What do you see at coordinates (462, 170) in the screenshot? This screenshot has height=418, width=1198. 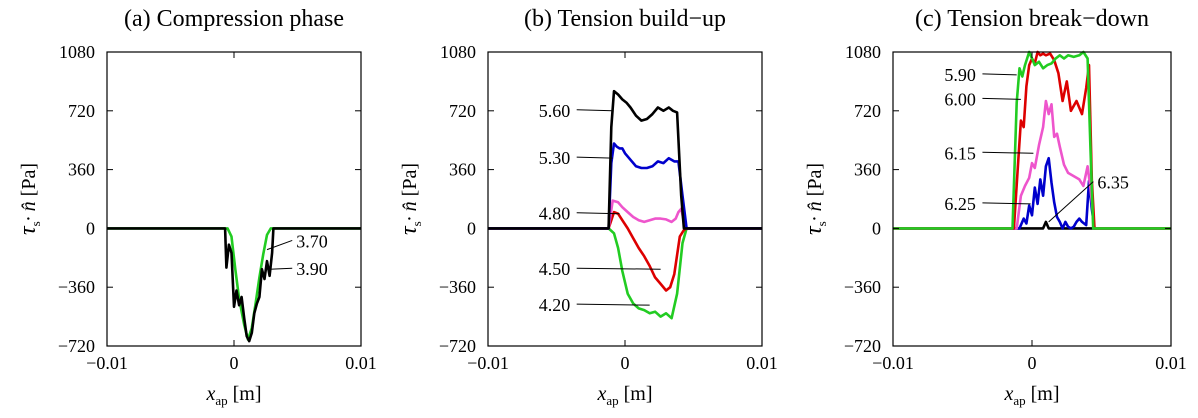 I see `panel-b-ytick-label: 360` at bounding box center [462, 170].